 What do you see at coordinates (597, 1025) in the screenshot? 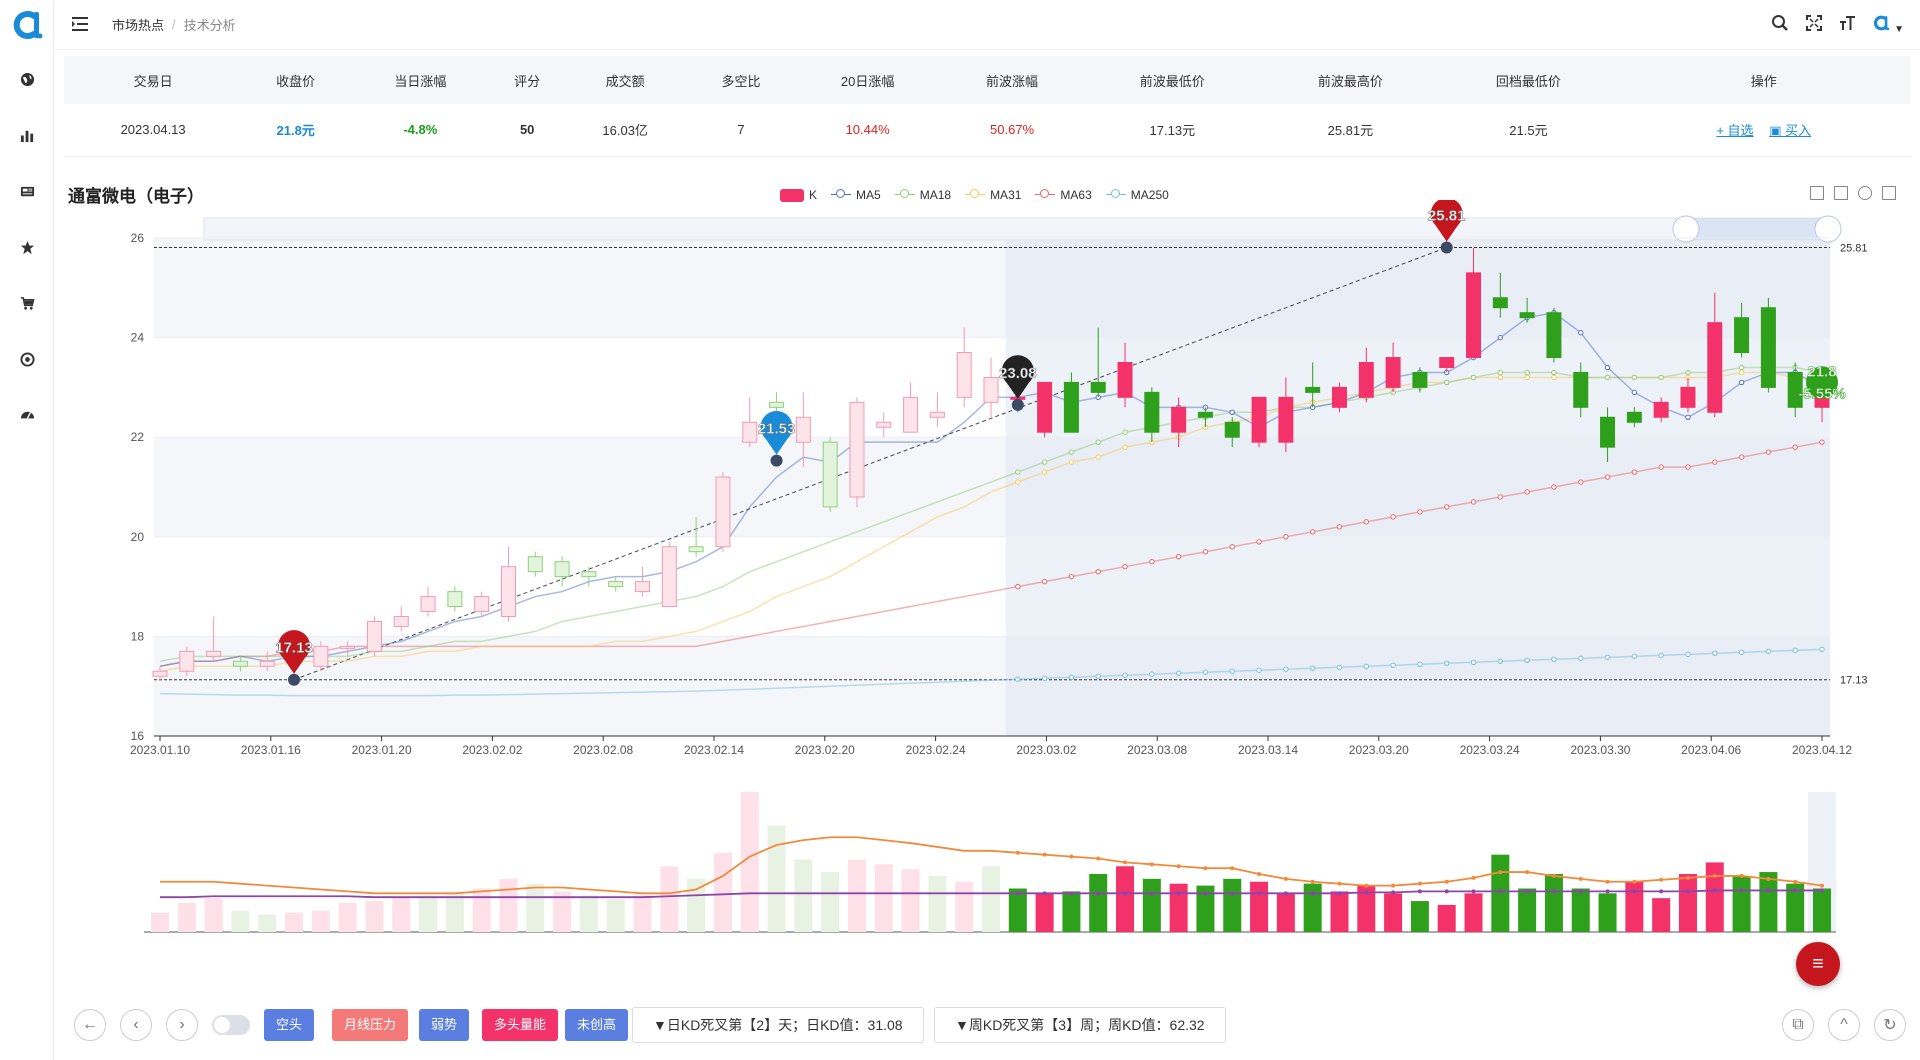
I see `tag-no-new-high: 未创高` at bounding box center [597, 1025].